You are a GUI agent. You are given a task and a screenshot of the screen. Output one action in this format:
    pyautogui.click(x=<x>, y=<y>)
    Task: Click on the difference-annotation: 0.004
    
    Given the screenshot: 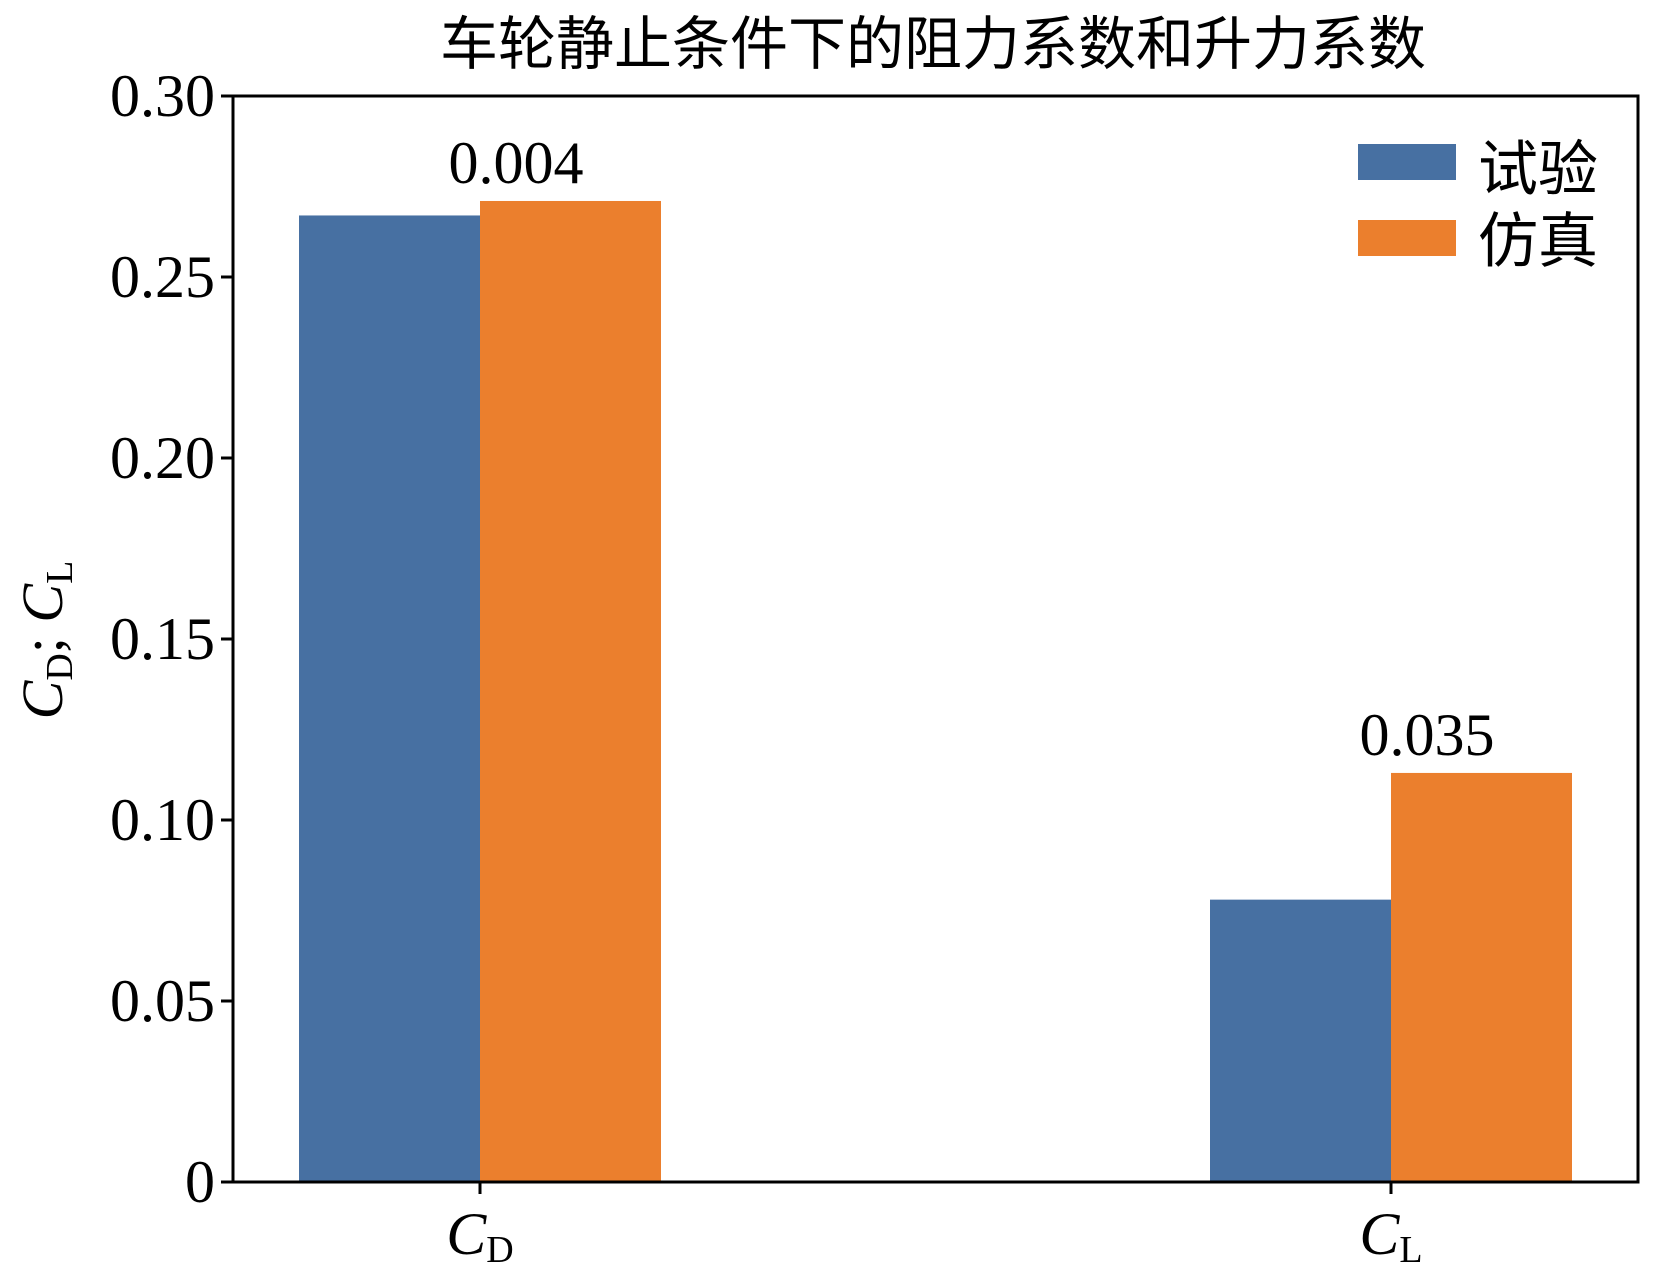 What is the action you would take?
    pyautogui.click(x=516, y=163)
    